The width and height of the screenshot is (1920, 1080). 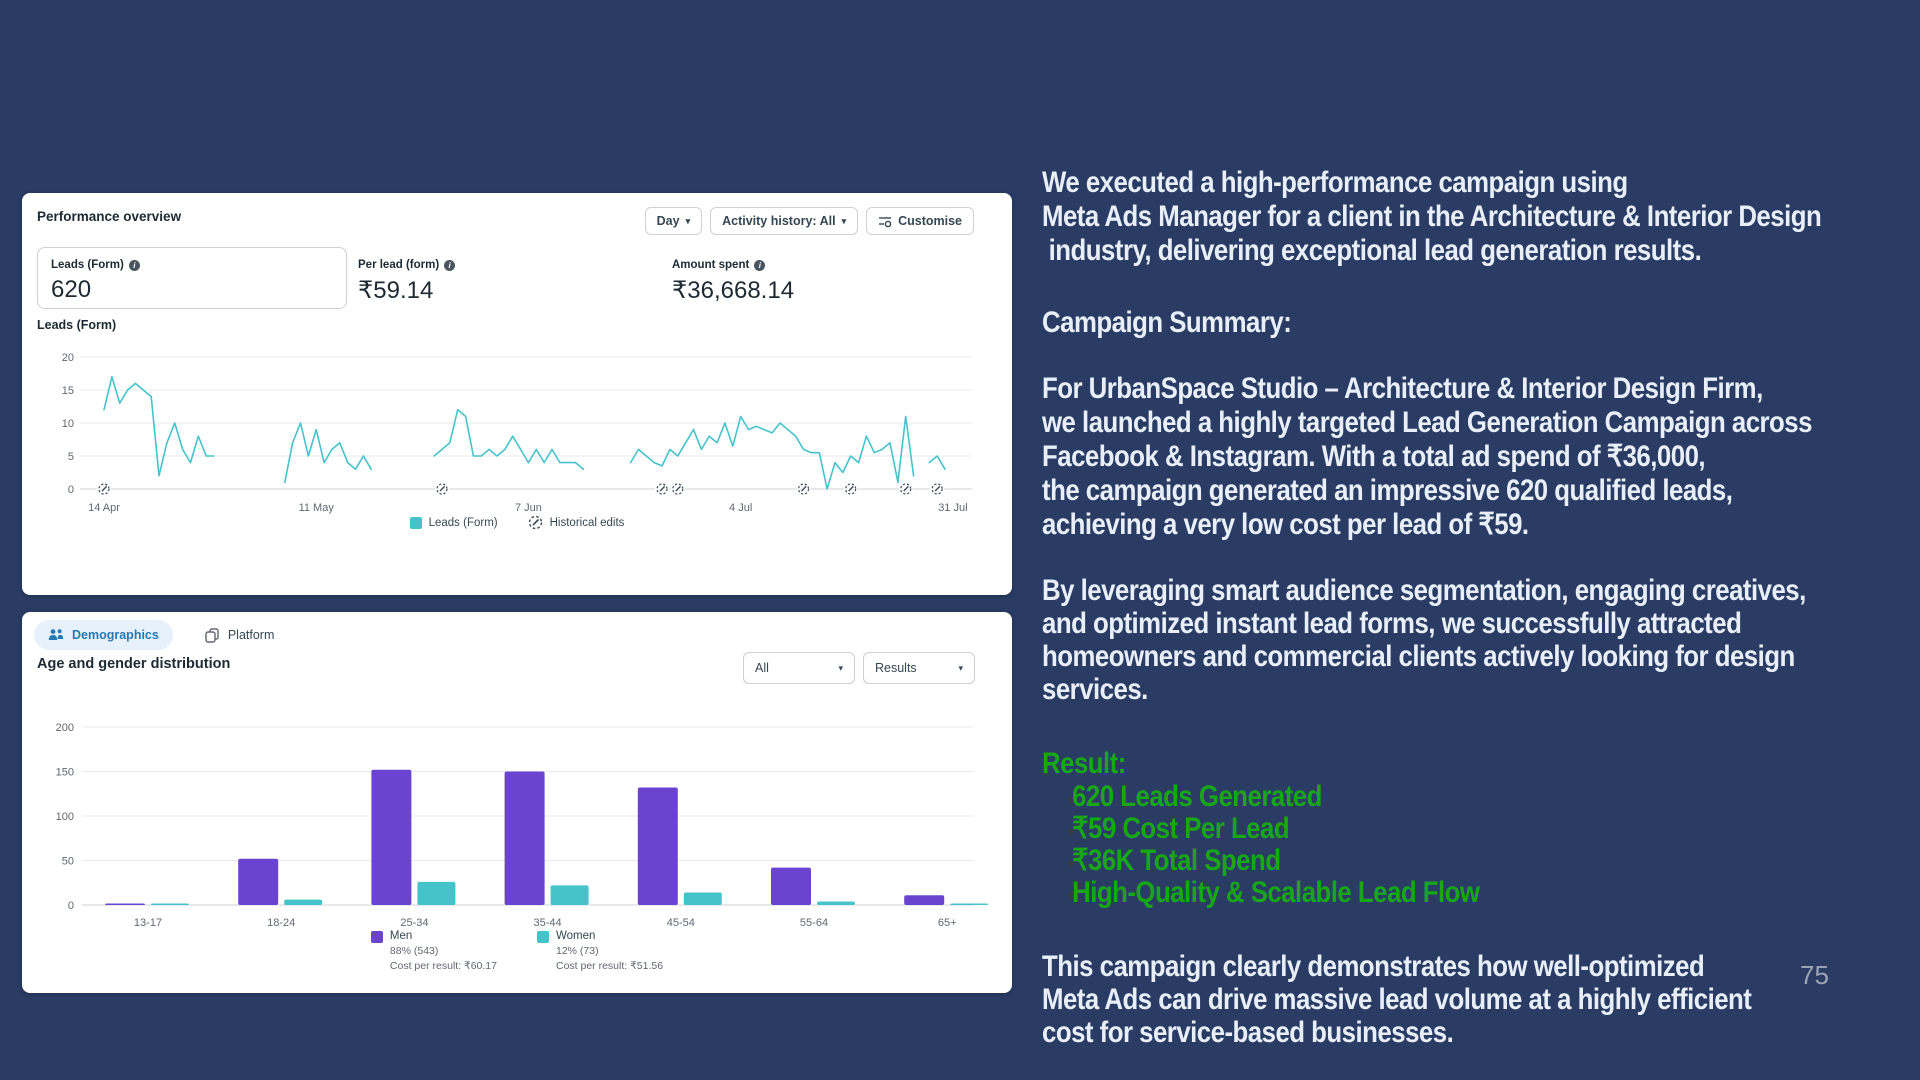 I want to click on metric-select: Results ▾, so click(x=919, y=668).